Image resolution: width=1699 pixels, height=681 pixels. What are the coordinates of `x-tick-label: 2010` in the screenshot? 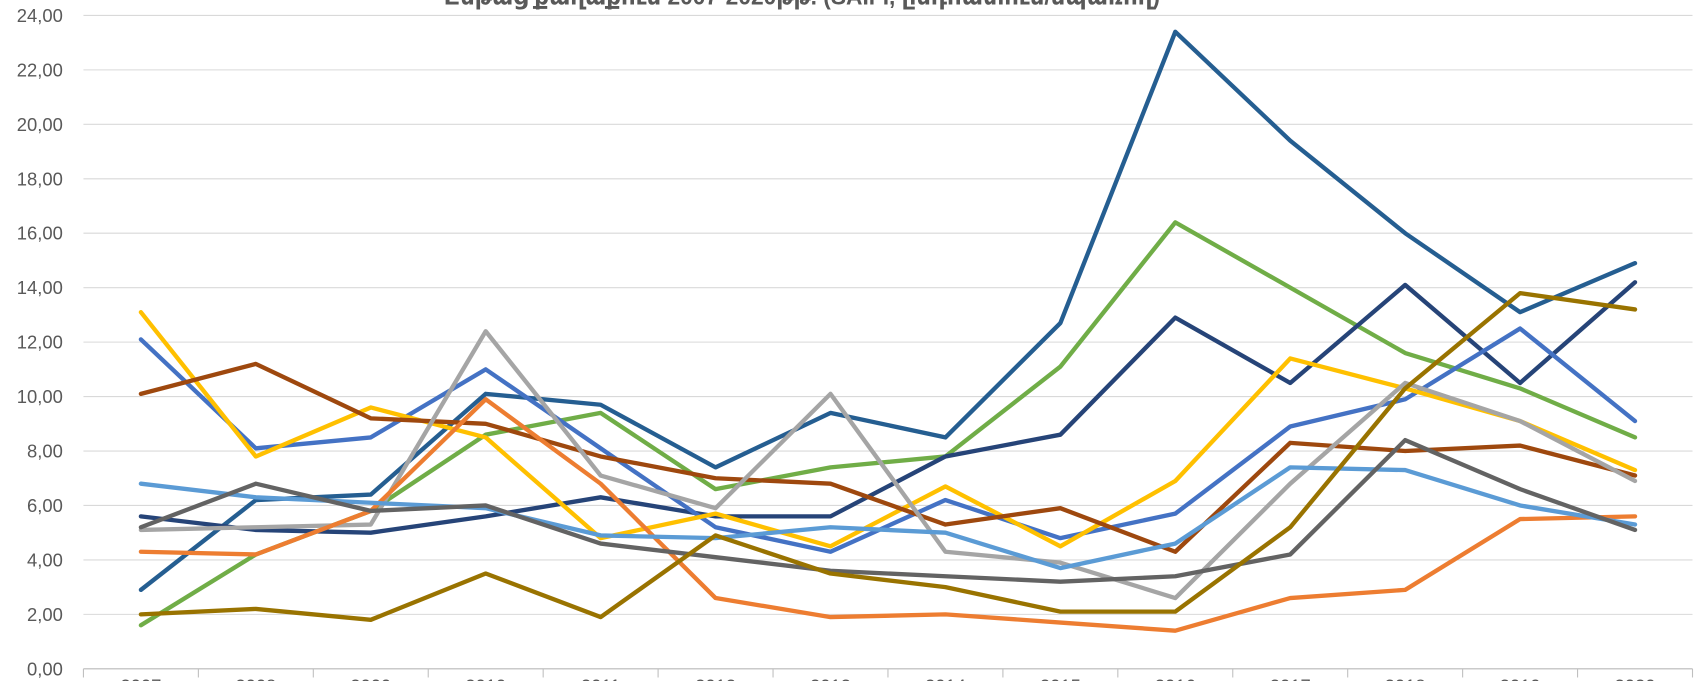 It's located at (485, 678).